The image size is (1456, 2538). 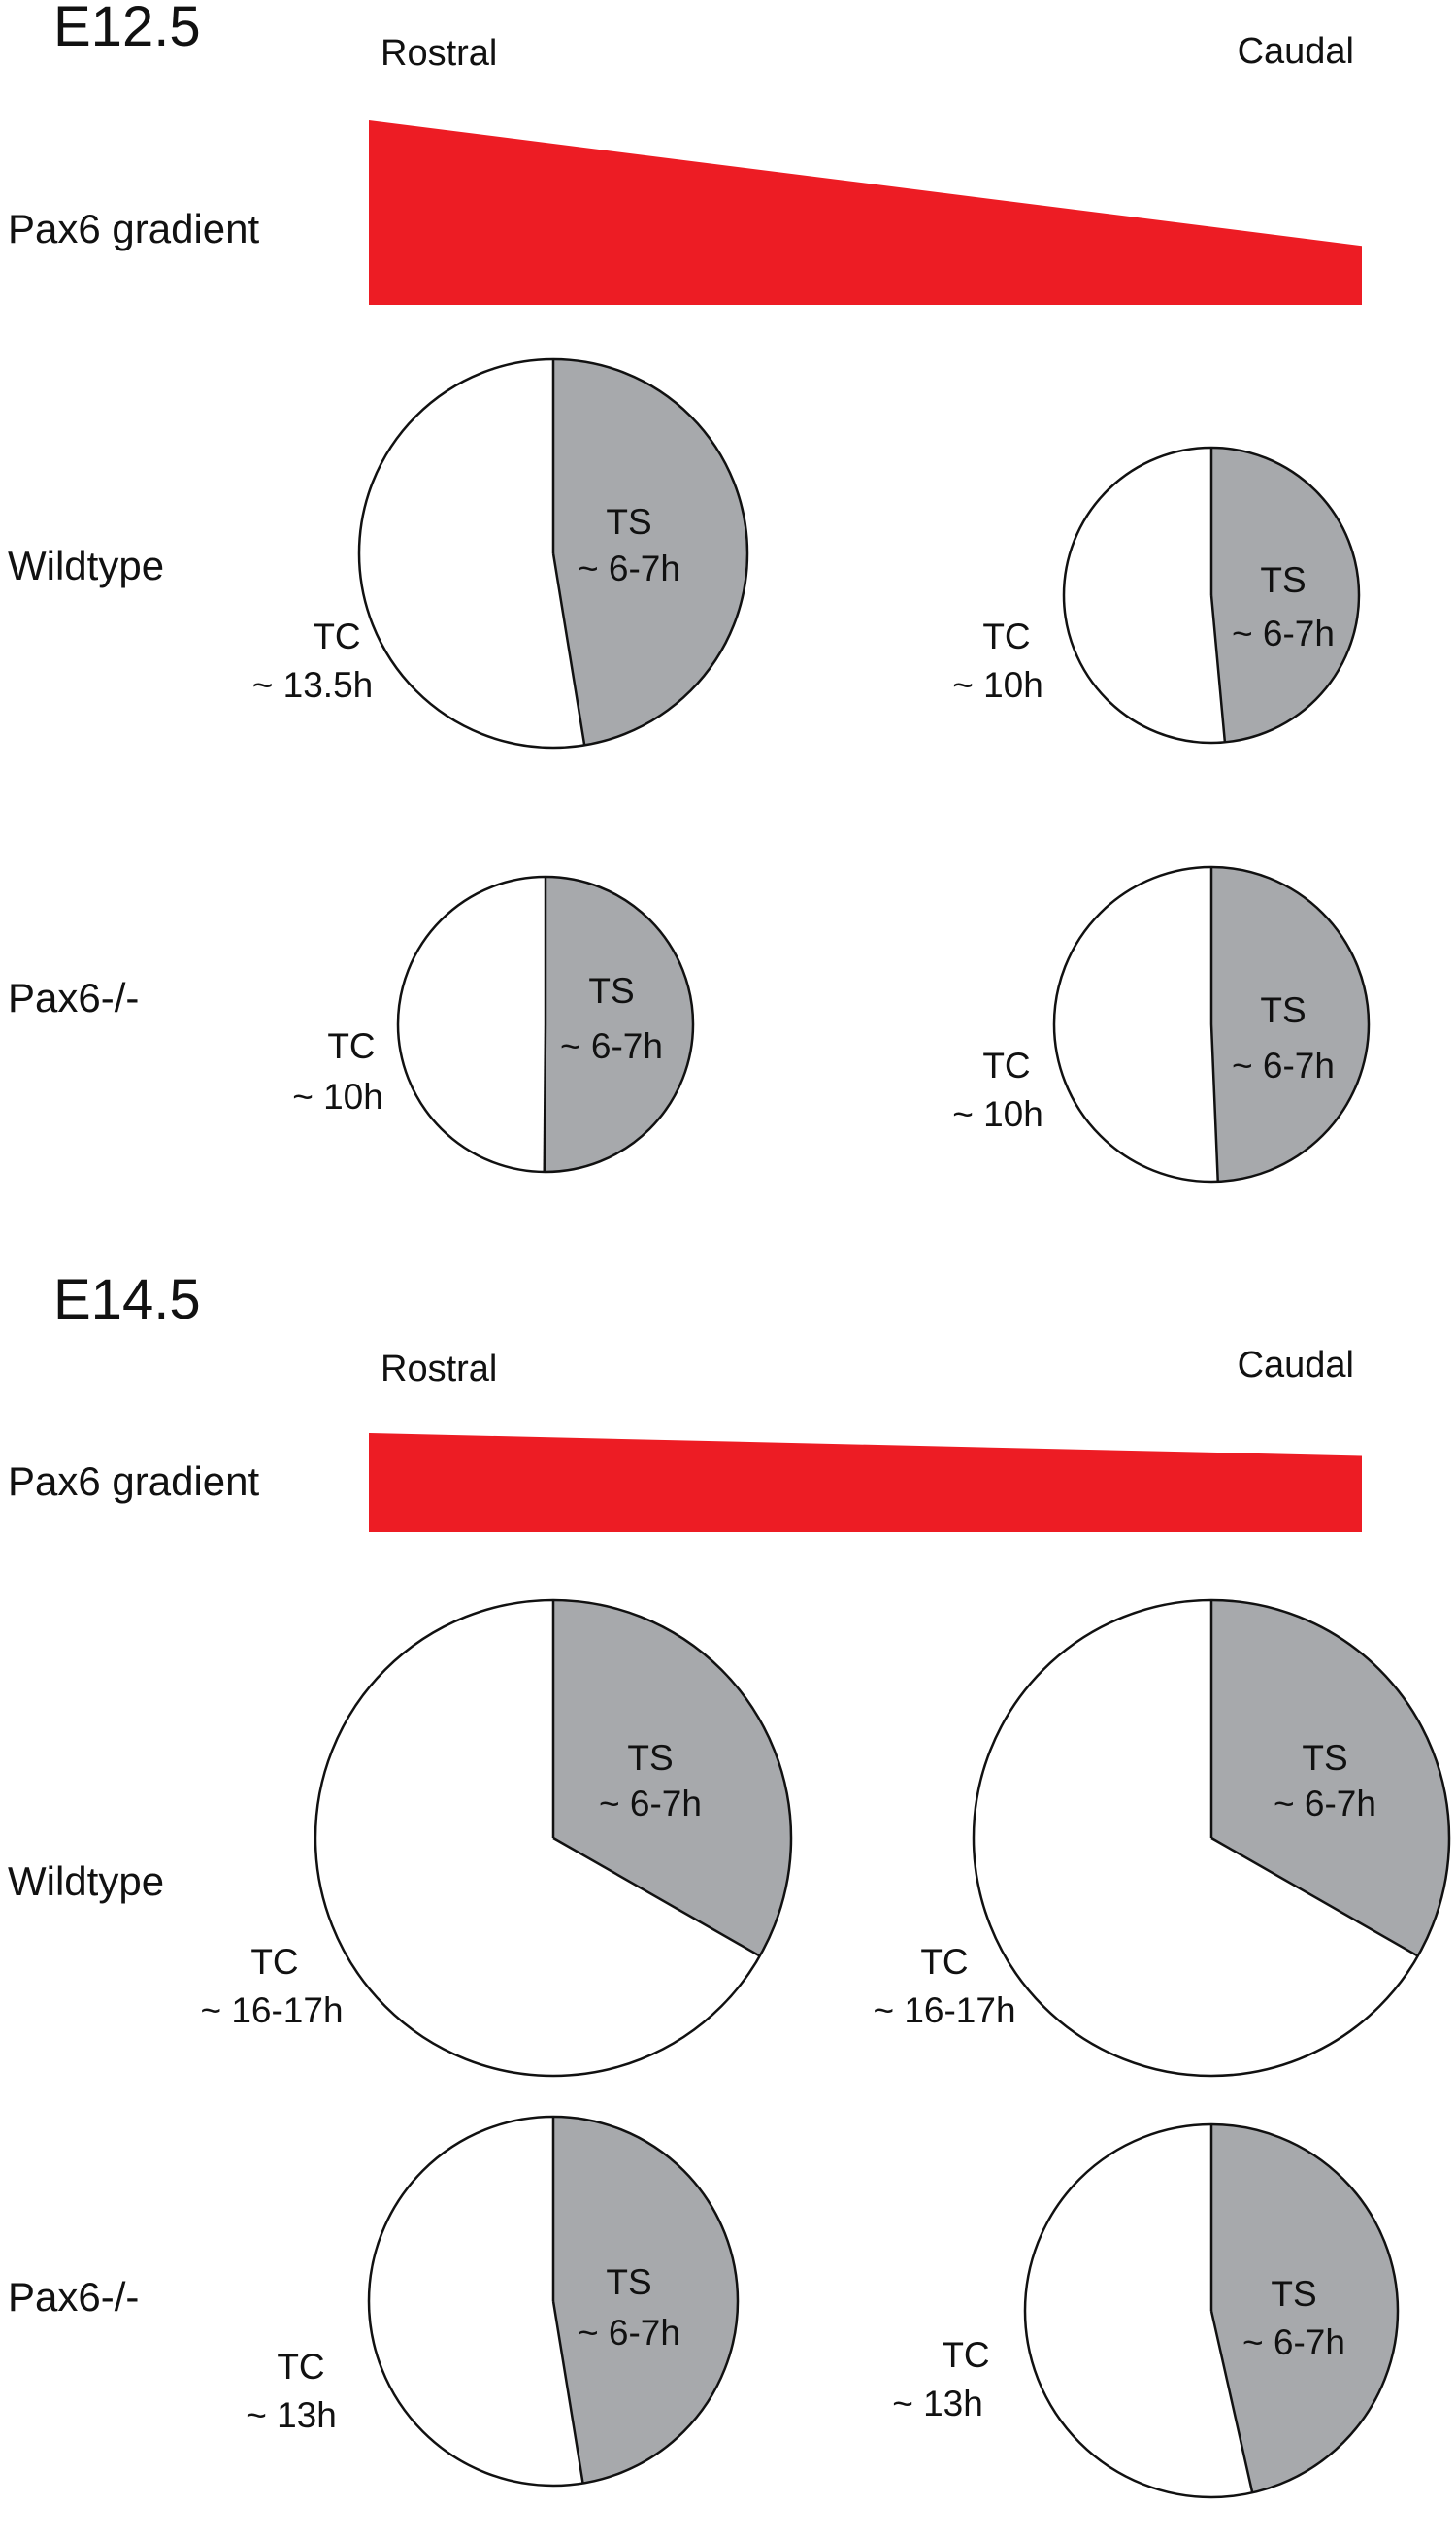 What do you see at coordinates (127, 1299) in the screenshot?
I see `stage-title: E14.5` at bounding box center [127, 1299].